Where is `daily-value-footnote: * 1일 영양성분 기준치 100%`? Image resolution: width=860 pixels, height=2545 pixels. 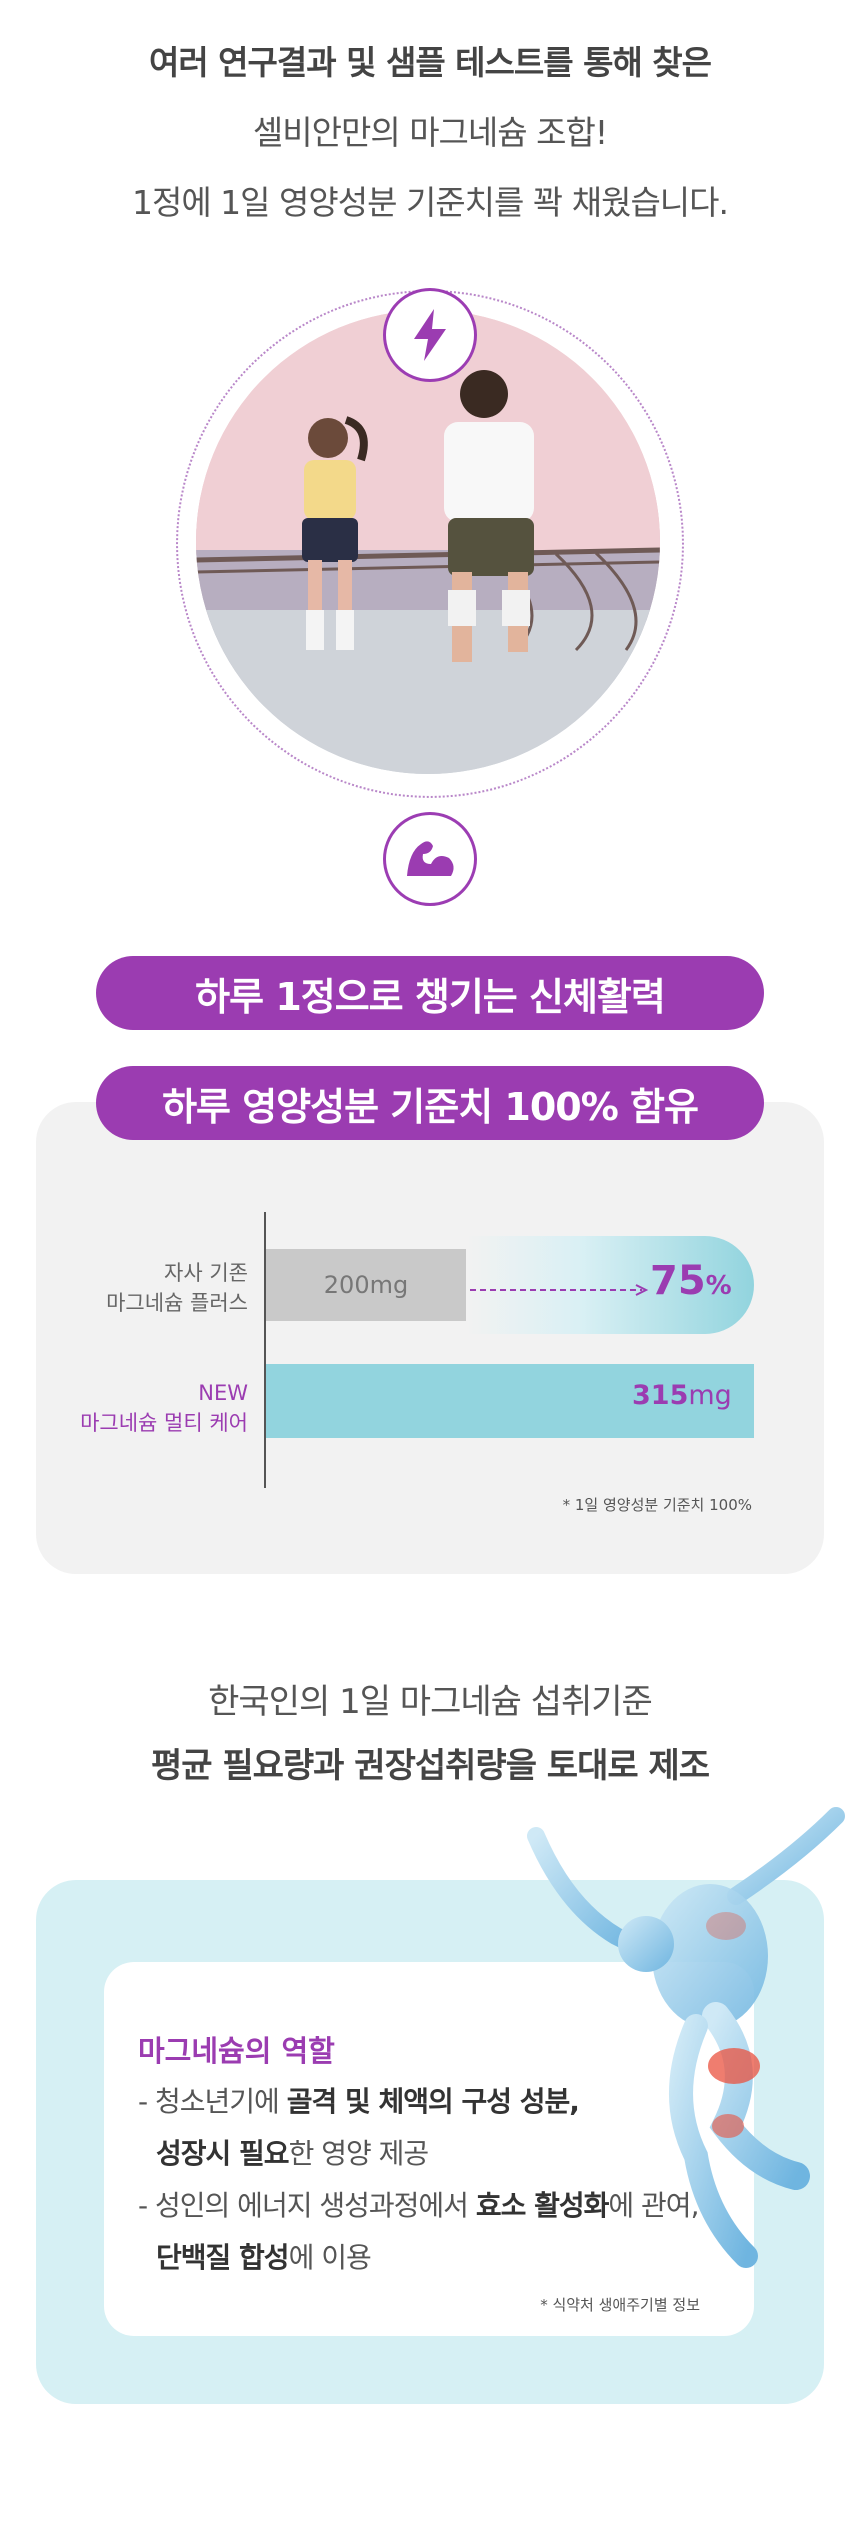 daily-value-footnote: * 1일 영양성분 기준치 100% is located at coordinates (657, 1505).